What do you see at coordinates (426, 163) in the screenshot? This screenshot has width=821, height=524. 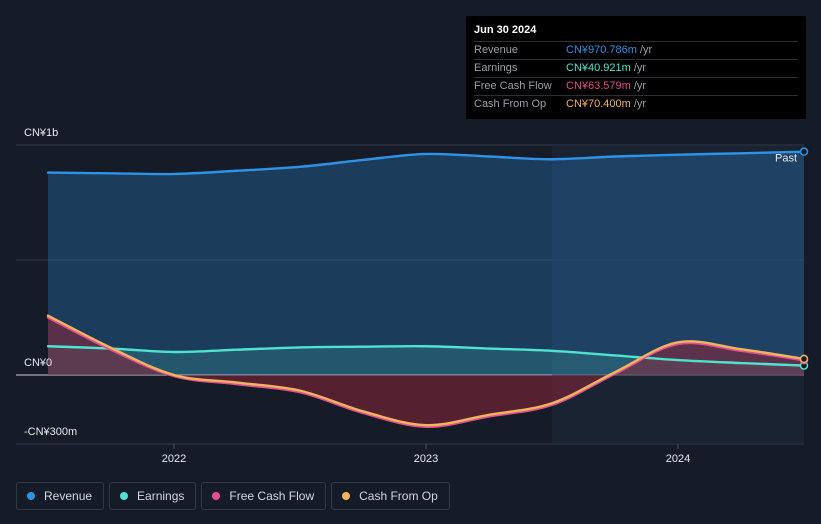 I see `line-revenue` at bounding box center [426, 163].